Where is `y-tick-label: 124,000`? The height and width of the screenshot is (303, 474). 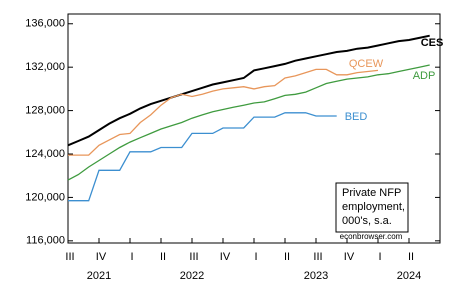 y-tick-label: 124,000 is located at coordinates (45, 154).